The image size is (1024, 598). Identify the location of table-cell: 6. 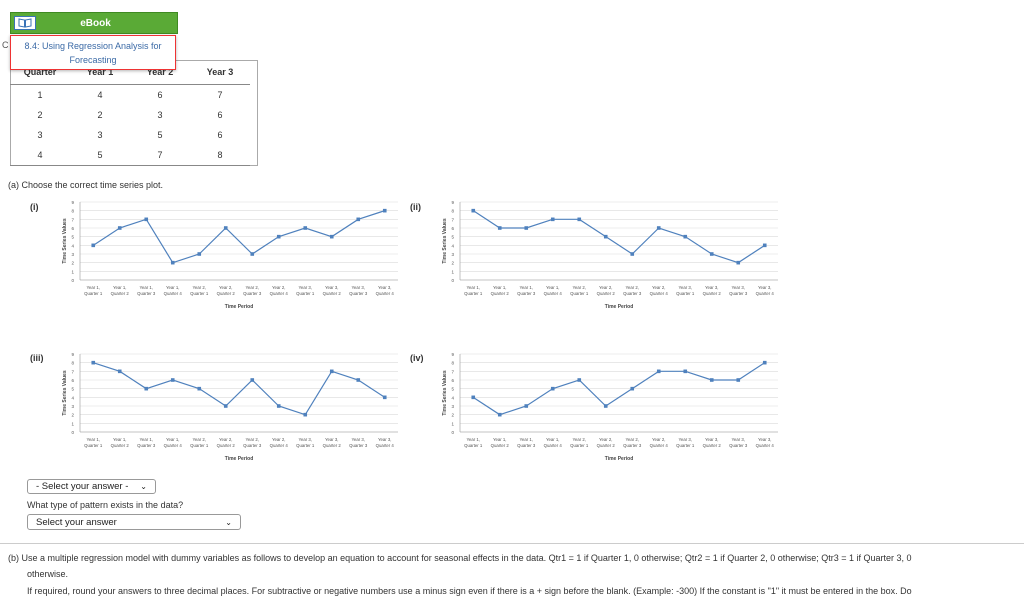
(220, 115).